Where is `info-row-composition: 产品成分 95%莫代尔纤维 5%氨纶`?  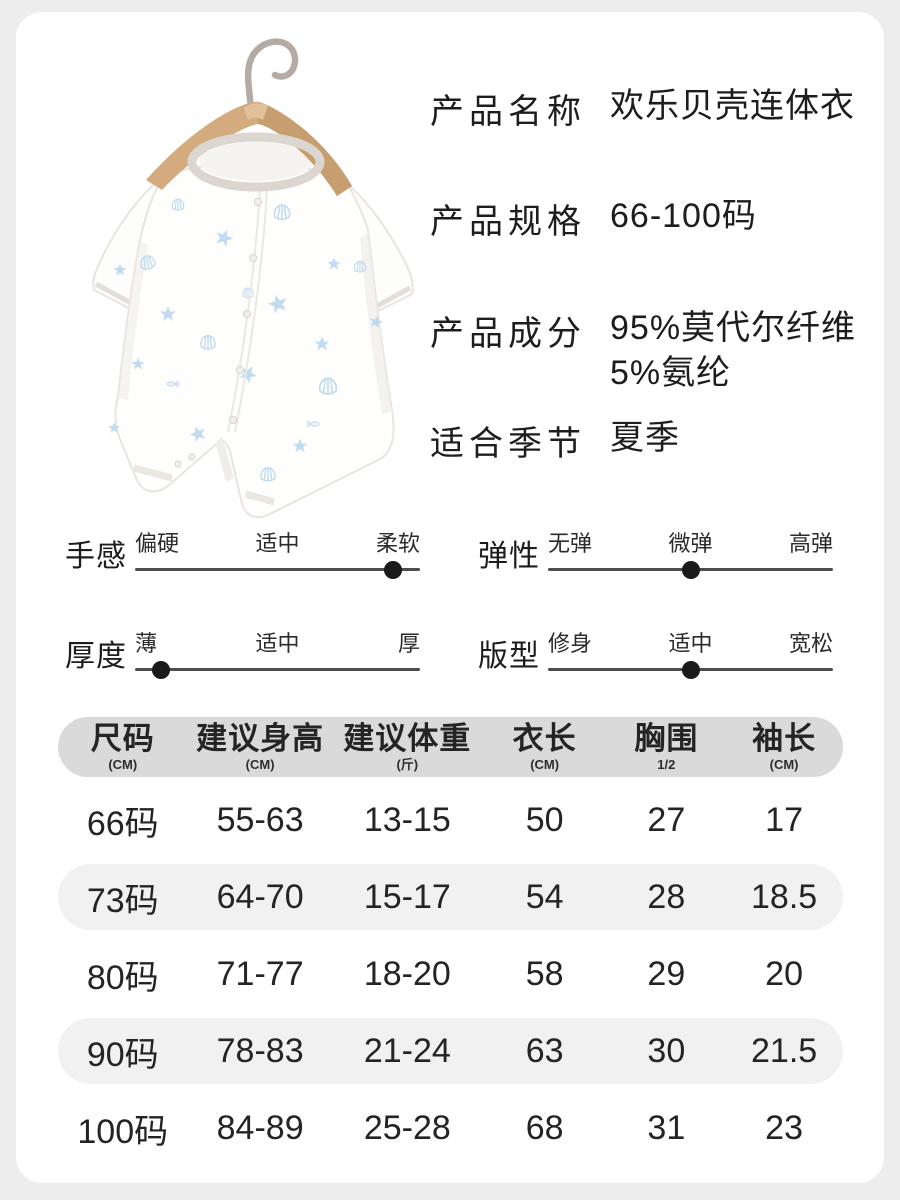
info-row-composition: 产品成分 95%莫代尔纤维 5%氨纶 is located at coordinates (643, 351).